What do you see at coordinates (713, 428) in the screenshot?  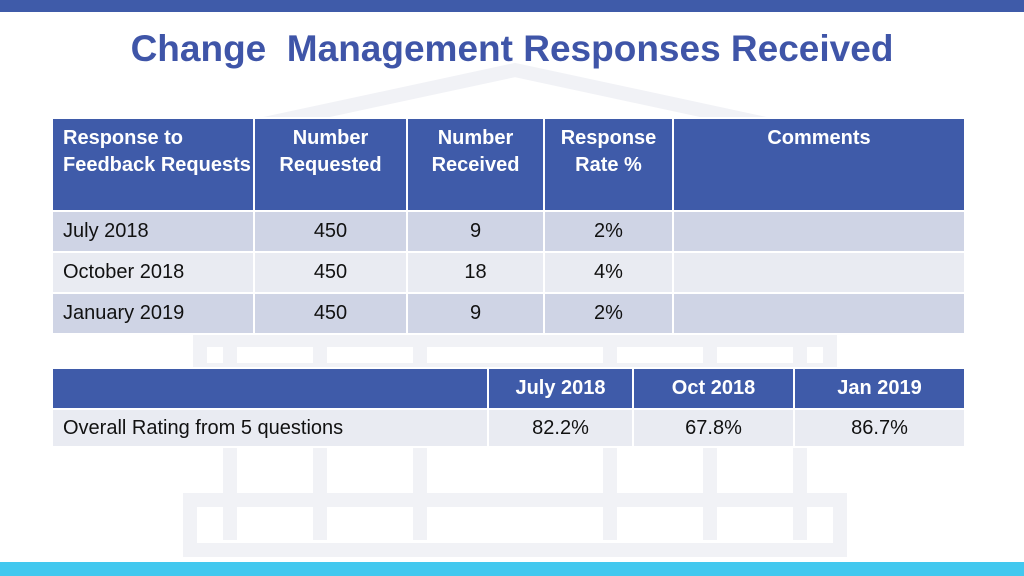 I see `cell-rating-oct-2018: 67.8%` at bounding box center [713, 428].